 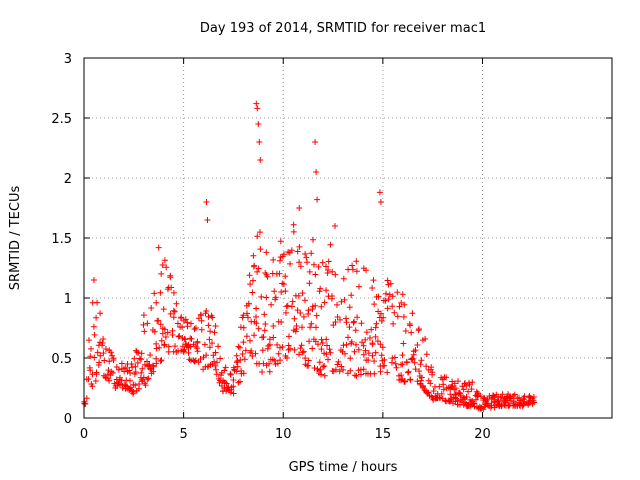 I want to click on x-tick-label: 15, so click(x=383, y=434).